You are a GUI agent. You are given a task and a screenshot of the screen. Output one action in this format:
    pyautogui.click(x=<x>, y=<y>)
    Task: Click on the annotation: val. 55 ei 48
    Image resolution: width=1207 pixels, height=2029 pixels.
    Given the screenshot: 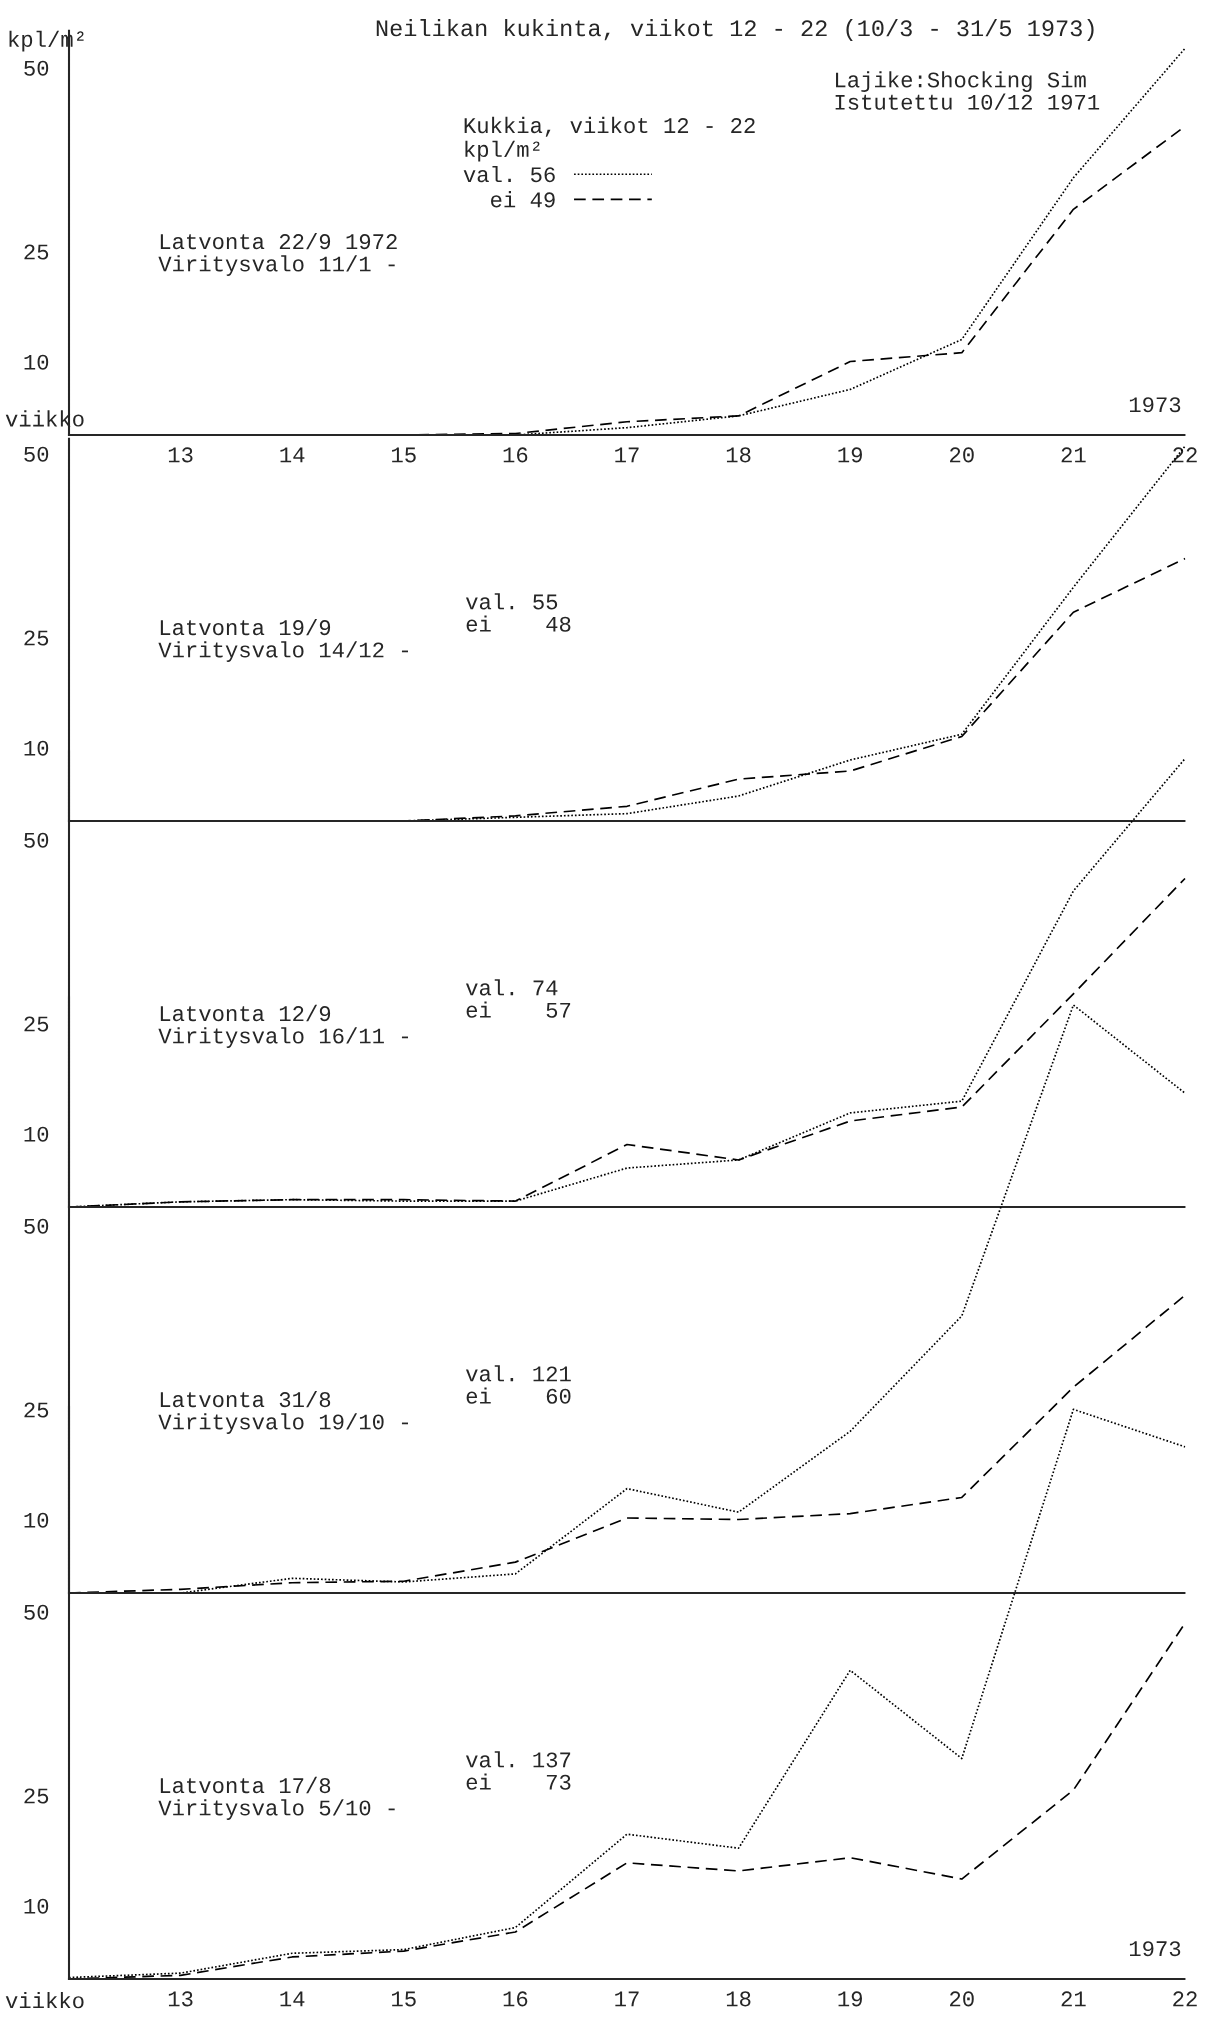 What is the action you would take?
    pyautogui.click(x=518, y=612)
    